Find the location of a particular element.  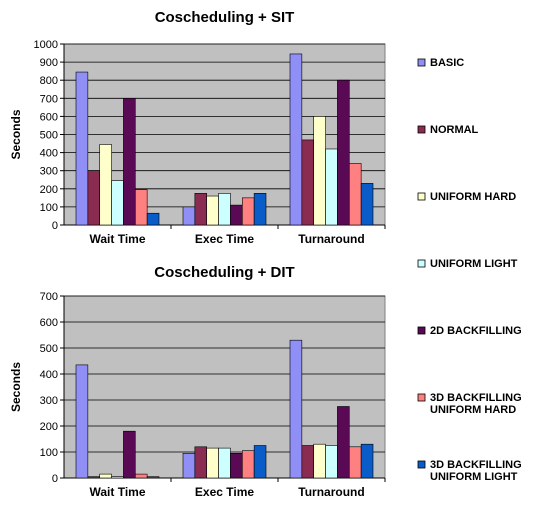

legend-item: 2D BACKFILLING is located at coordinates (469, 331).